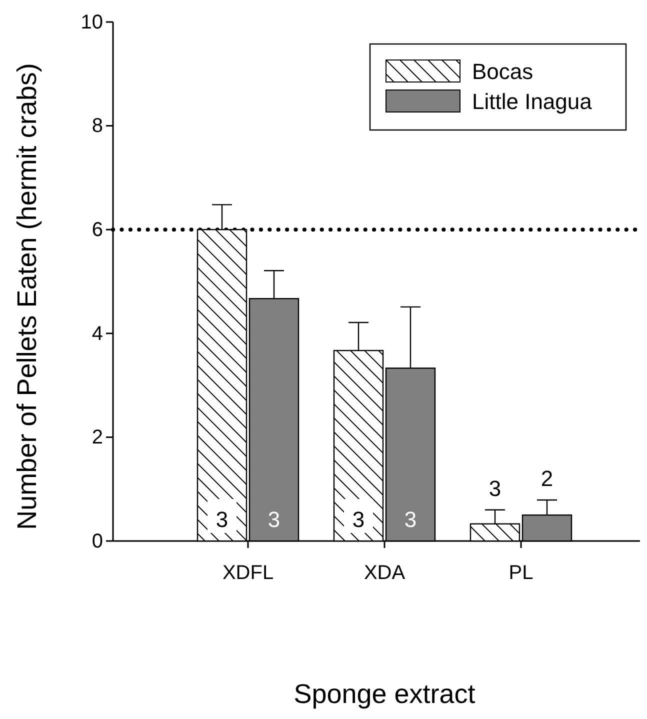 This screenshot has width=647, height=719. What do you see at coordinates (248, 573) in the screenshot?
I see `x-tick-label: XDFL` at bounding box center [248, 573].